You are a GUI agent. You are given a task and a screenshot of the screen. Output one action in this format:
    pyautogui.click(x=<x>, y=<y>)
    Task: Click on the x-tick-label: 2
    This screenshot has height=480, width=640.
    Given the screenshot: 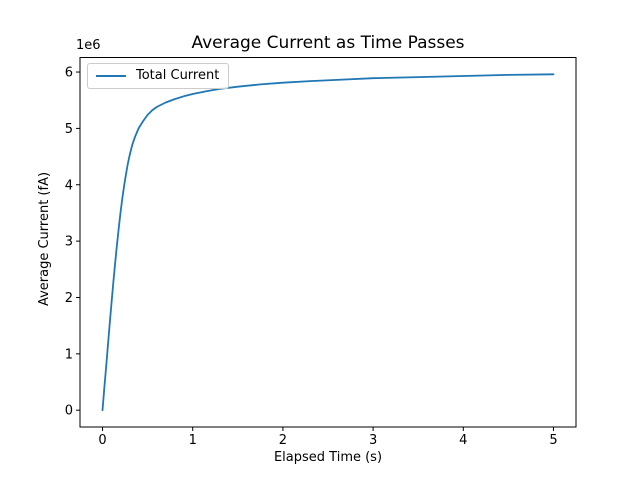 What is the action you would take?
    pyautogui.click(x=283, y=440)
    